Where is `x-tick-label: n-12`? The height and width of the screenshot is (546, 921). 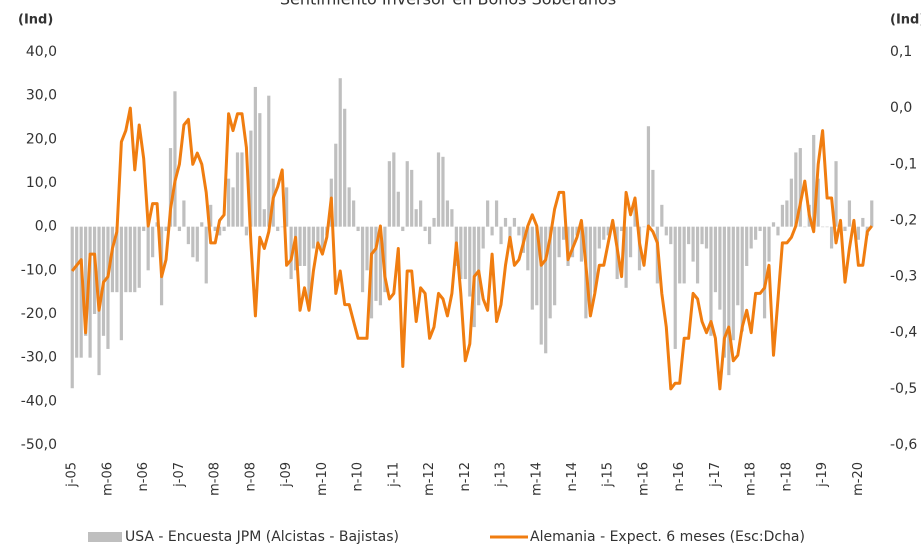 x-tick-label: n-12 is located at coordinates (465, 476).